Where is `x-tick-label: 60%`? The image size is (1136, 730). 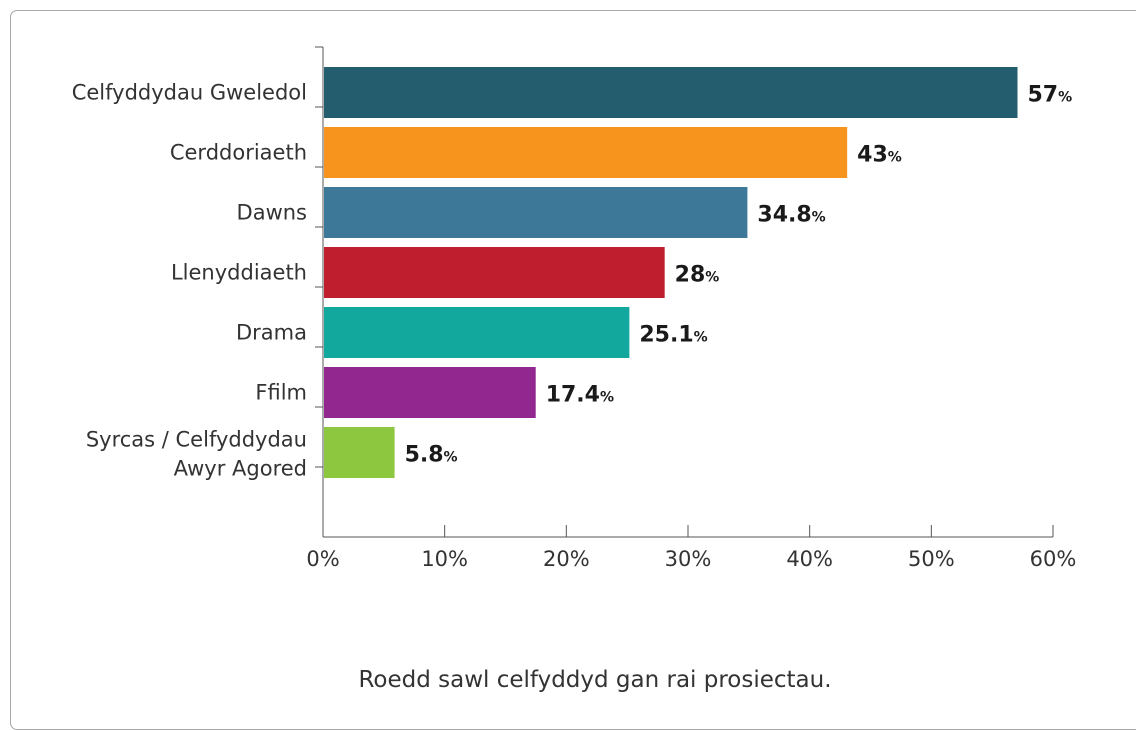 x-tick-label: 60% is located at coordinates (1053, 559).